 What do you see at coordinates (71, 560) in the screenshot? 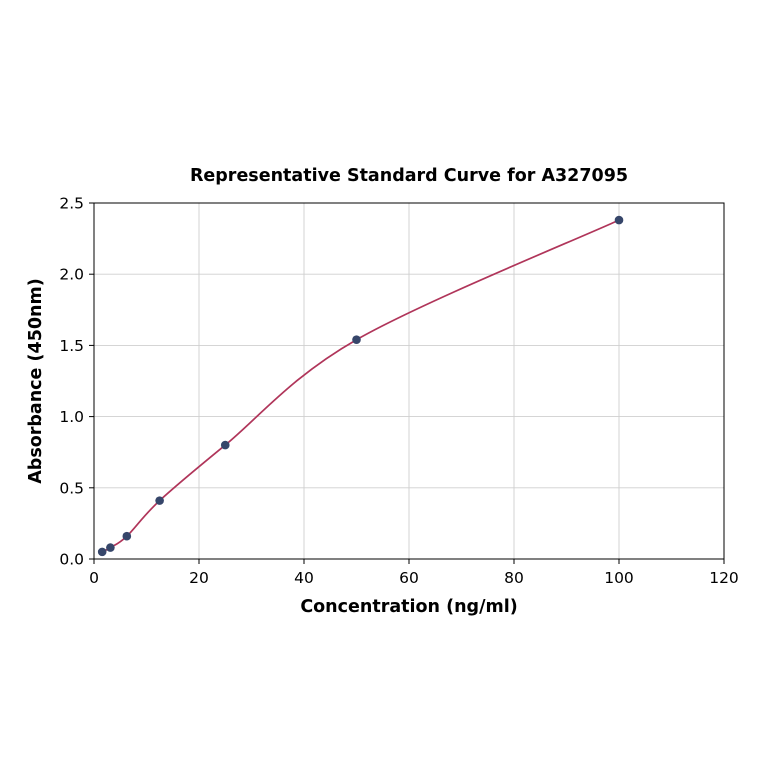
I see `y-tick-label: 0.0` at bounding box center [71, 560].